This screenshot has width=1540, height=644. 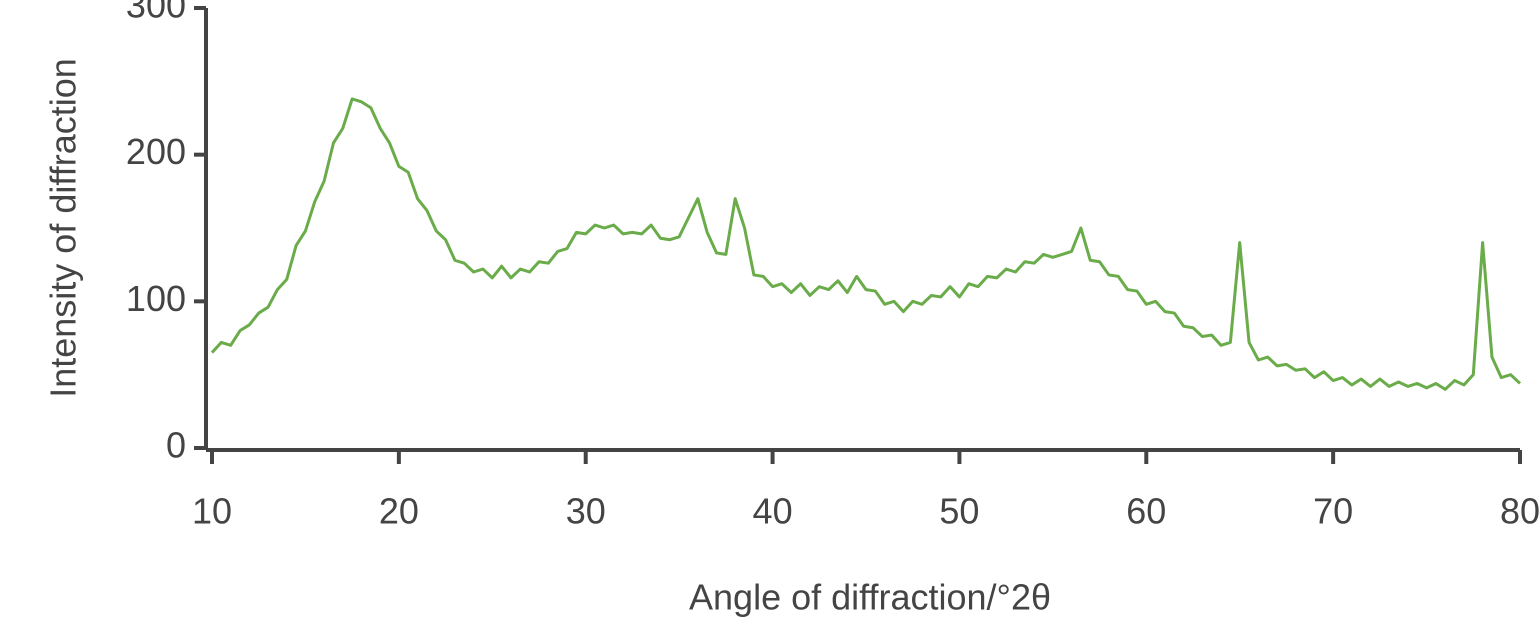 What do you see at coordinates (156, 13) in the screenshot?
I see `y-tick-label: 300` at bounding box center [156, 13].